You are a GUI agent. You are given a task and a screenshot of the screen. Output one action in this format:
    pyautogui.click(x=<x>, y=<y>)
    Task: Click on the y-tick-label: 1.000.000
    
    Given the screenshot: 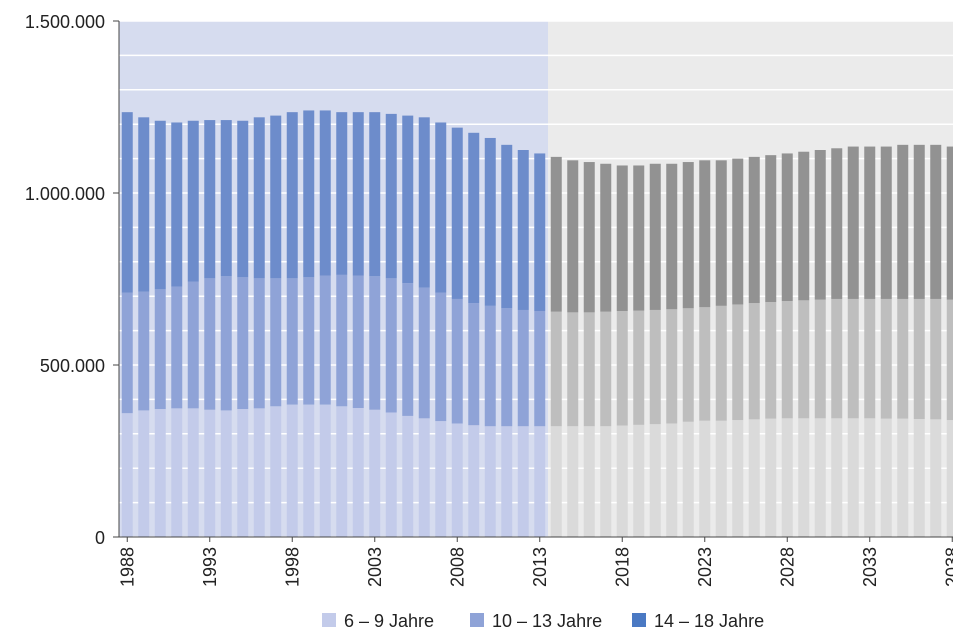 What is the action you would take?
    pyautogui.click(x=65, y=194)
    